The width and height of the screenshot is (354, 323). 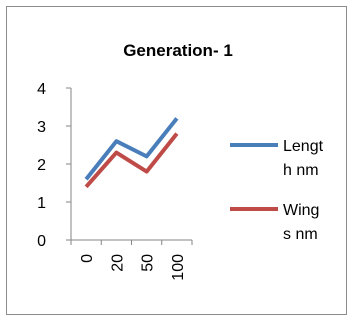 I want to click on y-tick-label: 2, so click(x=41, y=165).